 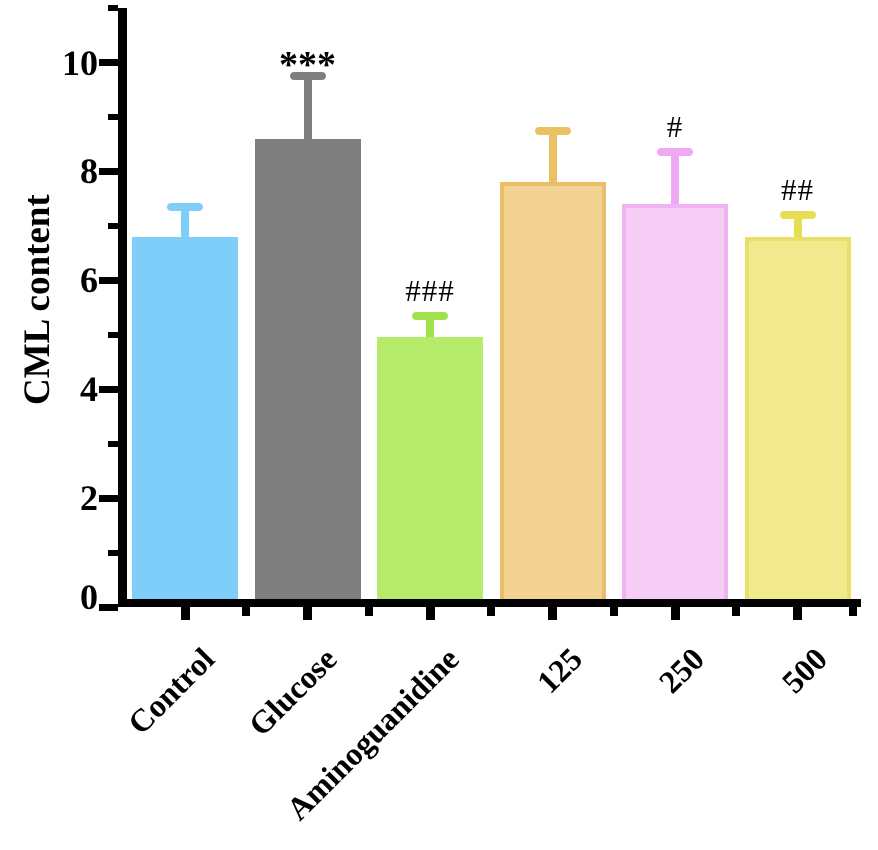 What do you see at coordinates (804, 670) in the screenshot?
I see `x-category-label: 500` at bounding box center [804, 670].